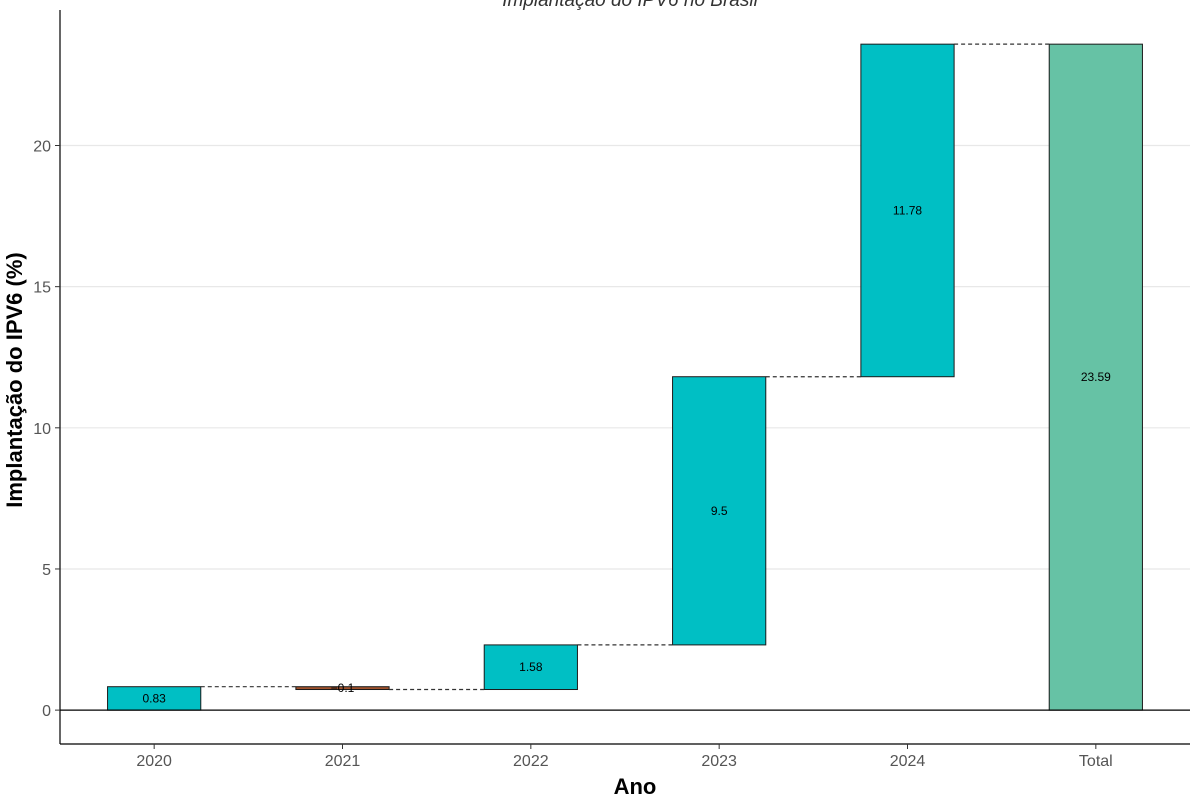  I want to click on data-label: 1.58, so click(531, 667).